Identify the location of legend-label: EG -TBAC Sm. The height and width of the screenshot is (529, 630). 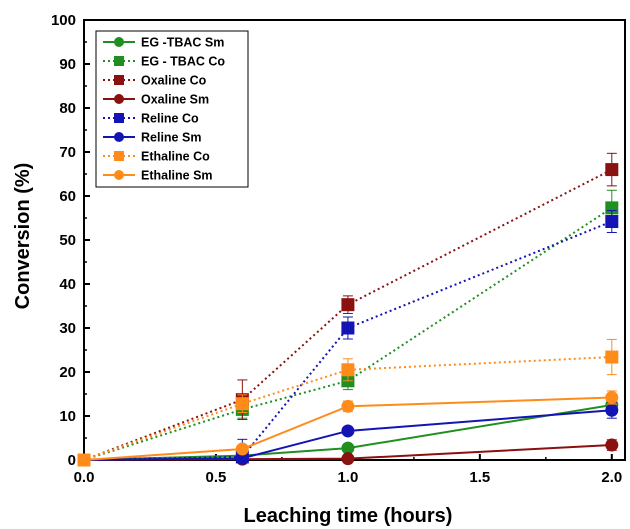
(182, 43).